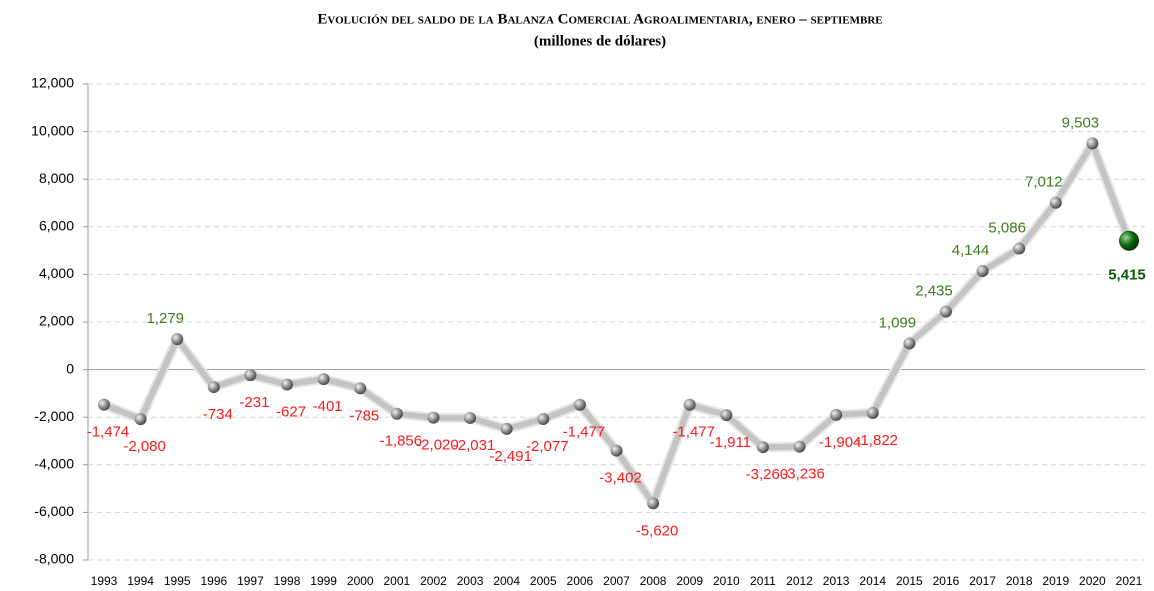  What do you see at coordinates (54, 511) in the screenshot?
I see `y-tick-label: -6,000` at bounding box center [54, 511].